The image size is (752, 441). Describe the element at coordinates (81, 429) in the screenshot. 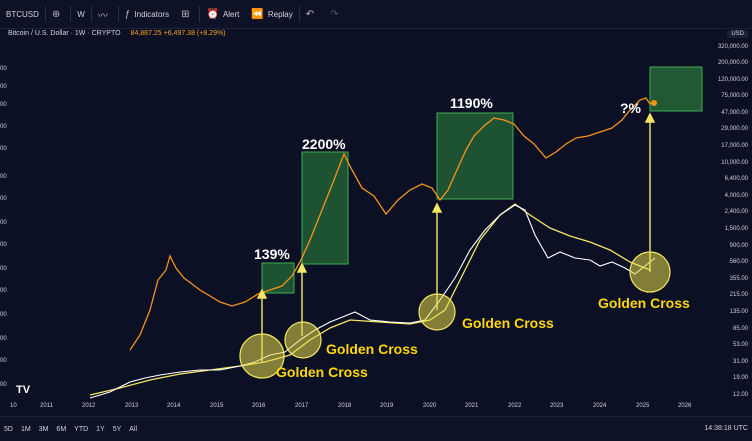

I see `range-ytd: YTD` at that location.